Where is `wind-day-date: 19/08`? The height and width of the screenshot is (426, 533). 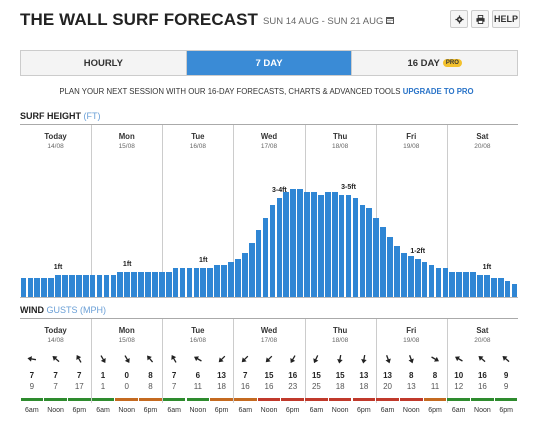
wind-day-date: 19/08 is located at coordinates (411, 340).